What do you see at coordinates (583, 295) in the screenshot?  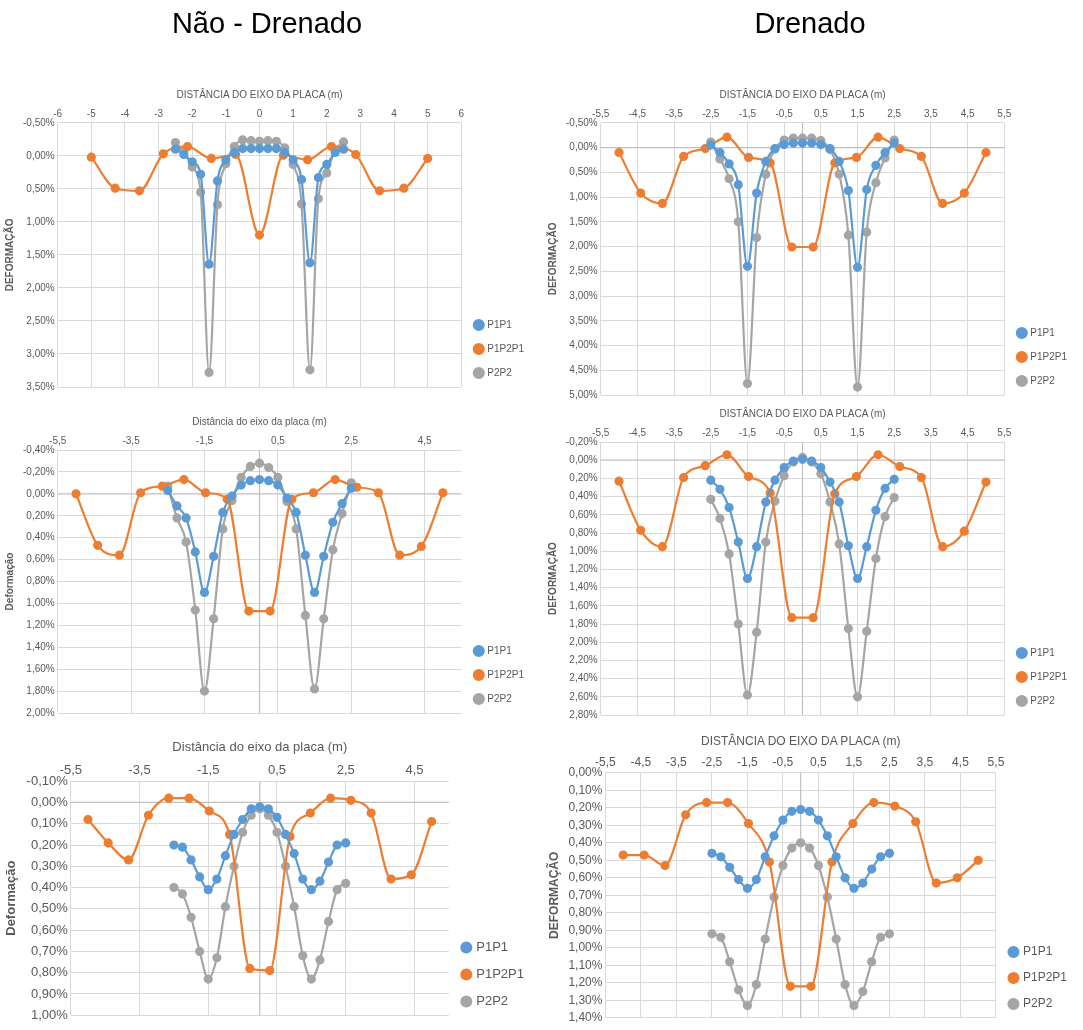 I see `y-tick-label: 3,00%` at bounding box center [583, 295].